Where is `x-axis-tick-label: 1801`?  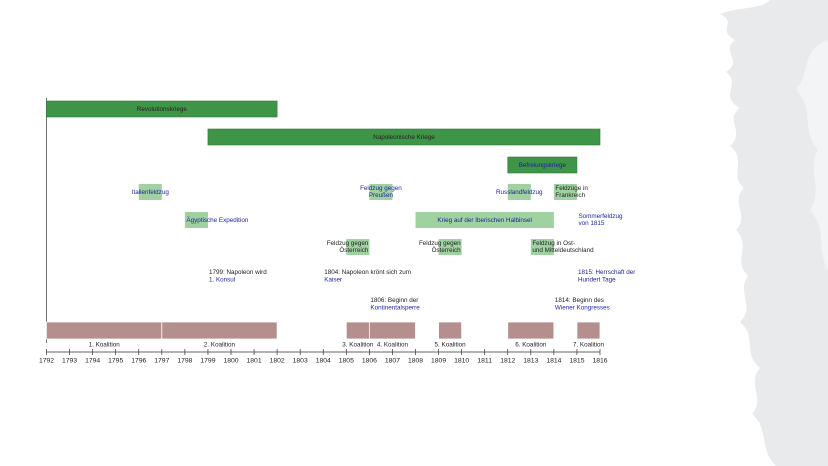 x-axis-tick-label: 1801 is located at coordinates (254, 361).